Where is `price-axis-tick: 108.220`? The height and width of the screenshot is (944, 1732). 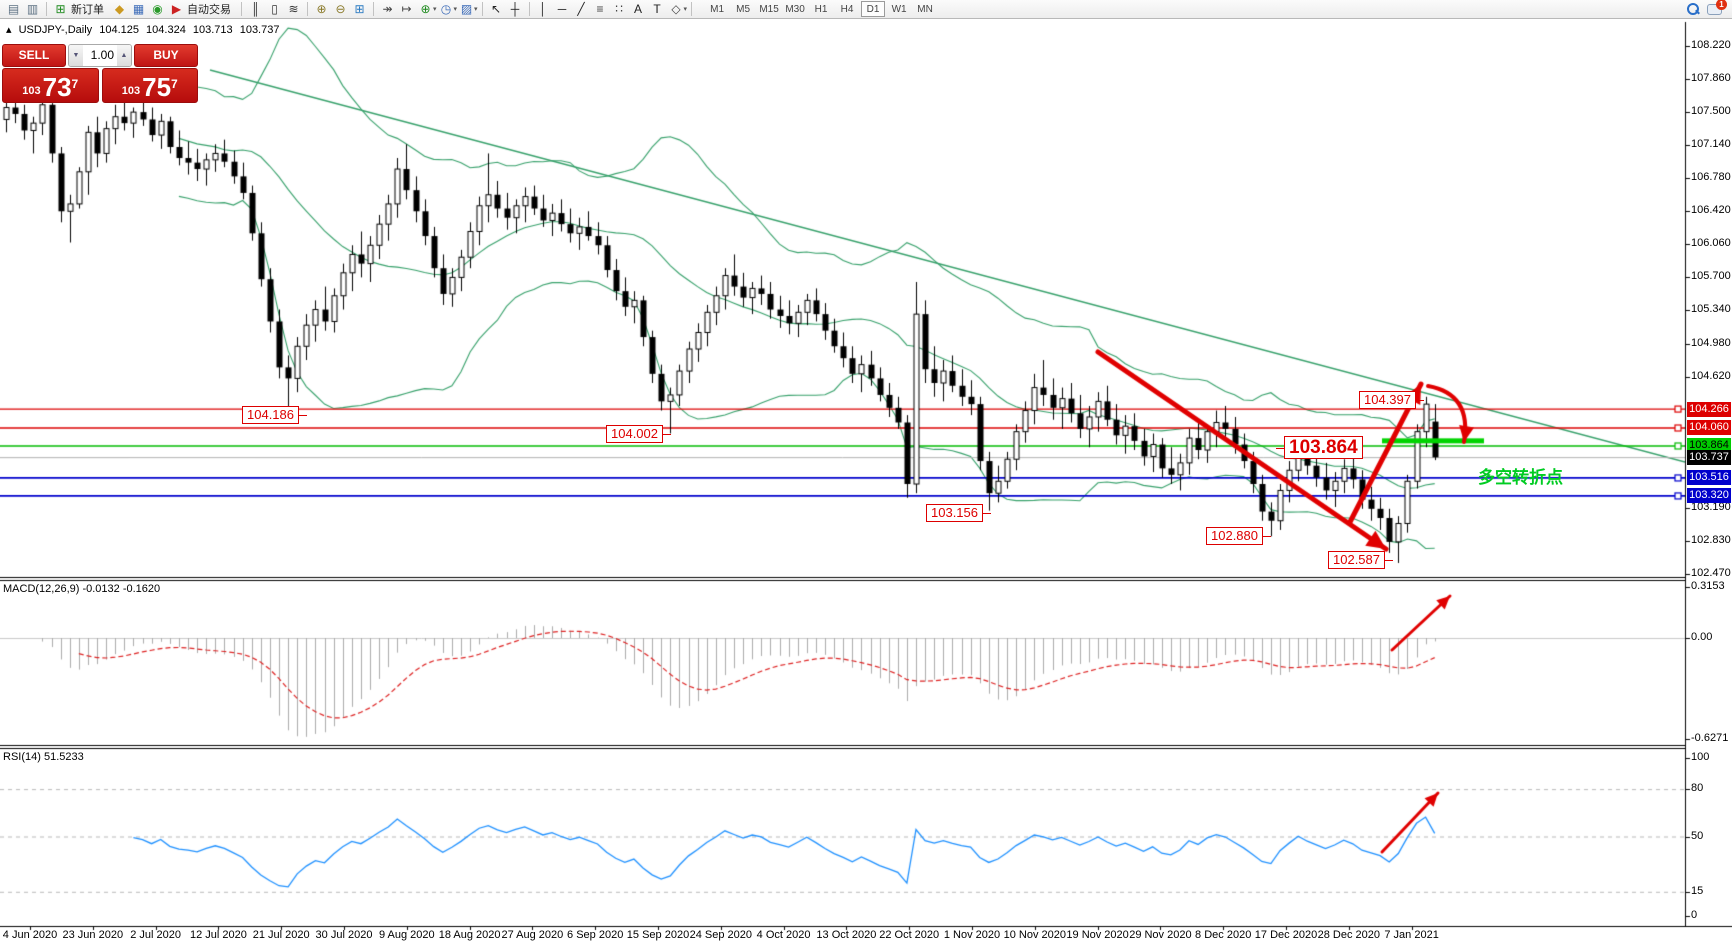
price-axis-tick: 108.220 is located at coordinates (1711, 45).